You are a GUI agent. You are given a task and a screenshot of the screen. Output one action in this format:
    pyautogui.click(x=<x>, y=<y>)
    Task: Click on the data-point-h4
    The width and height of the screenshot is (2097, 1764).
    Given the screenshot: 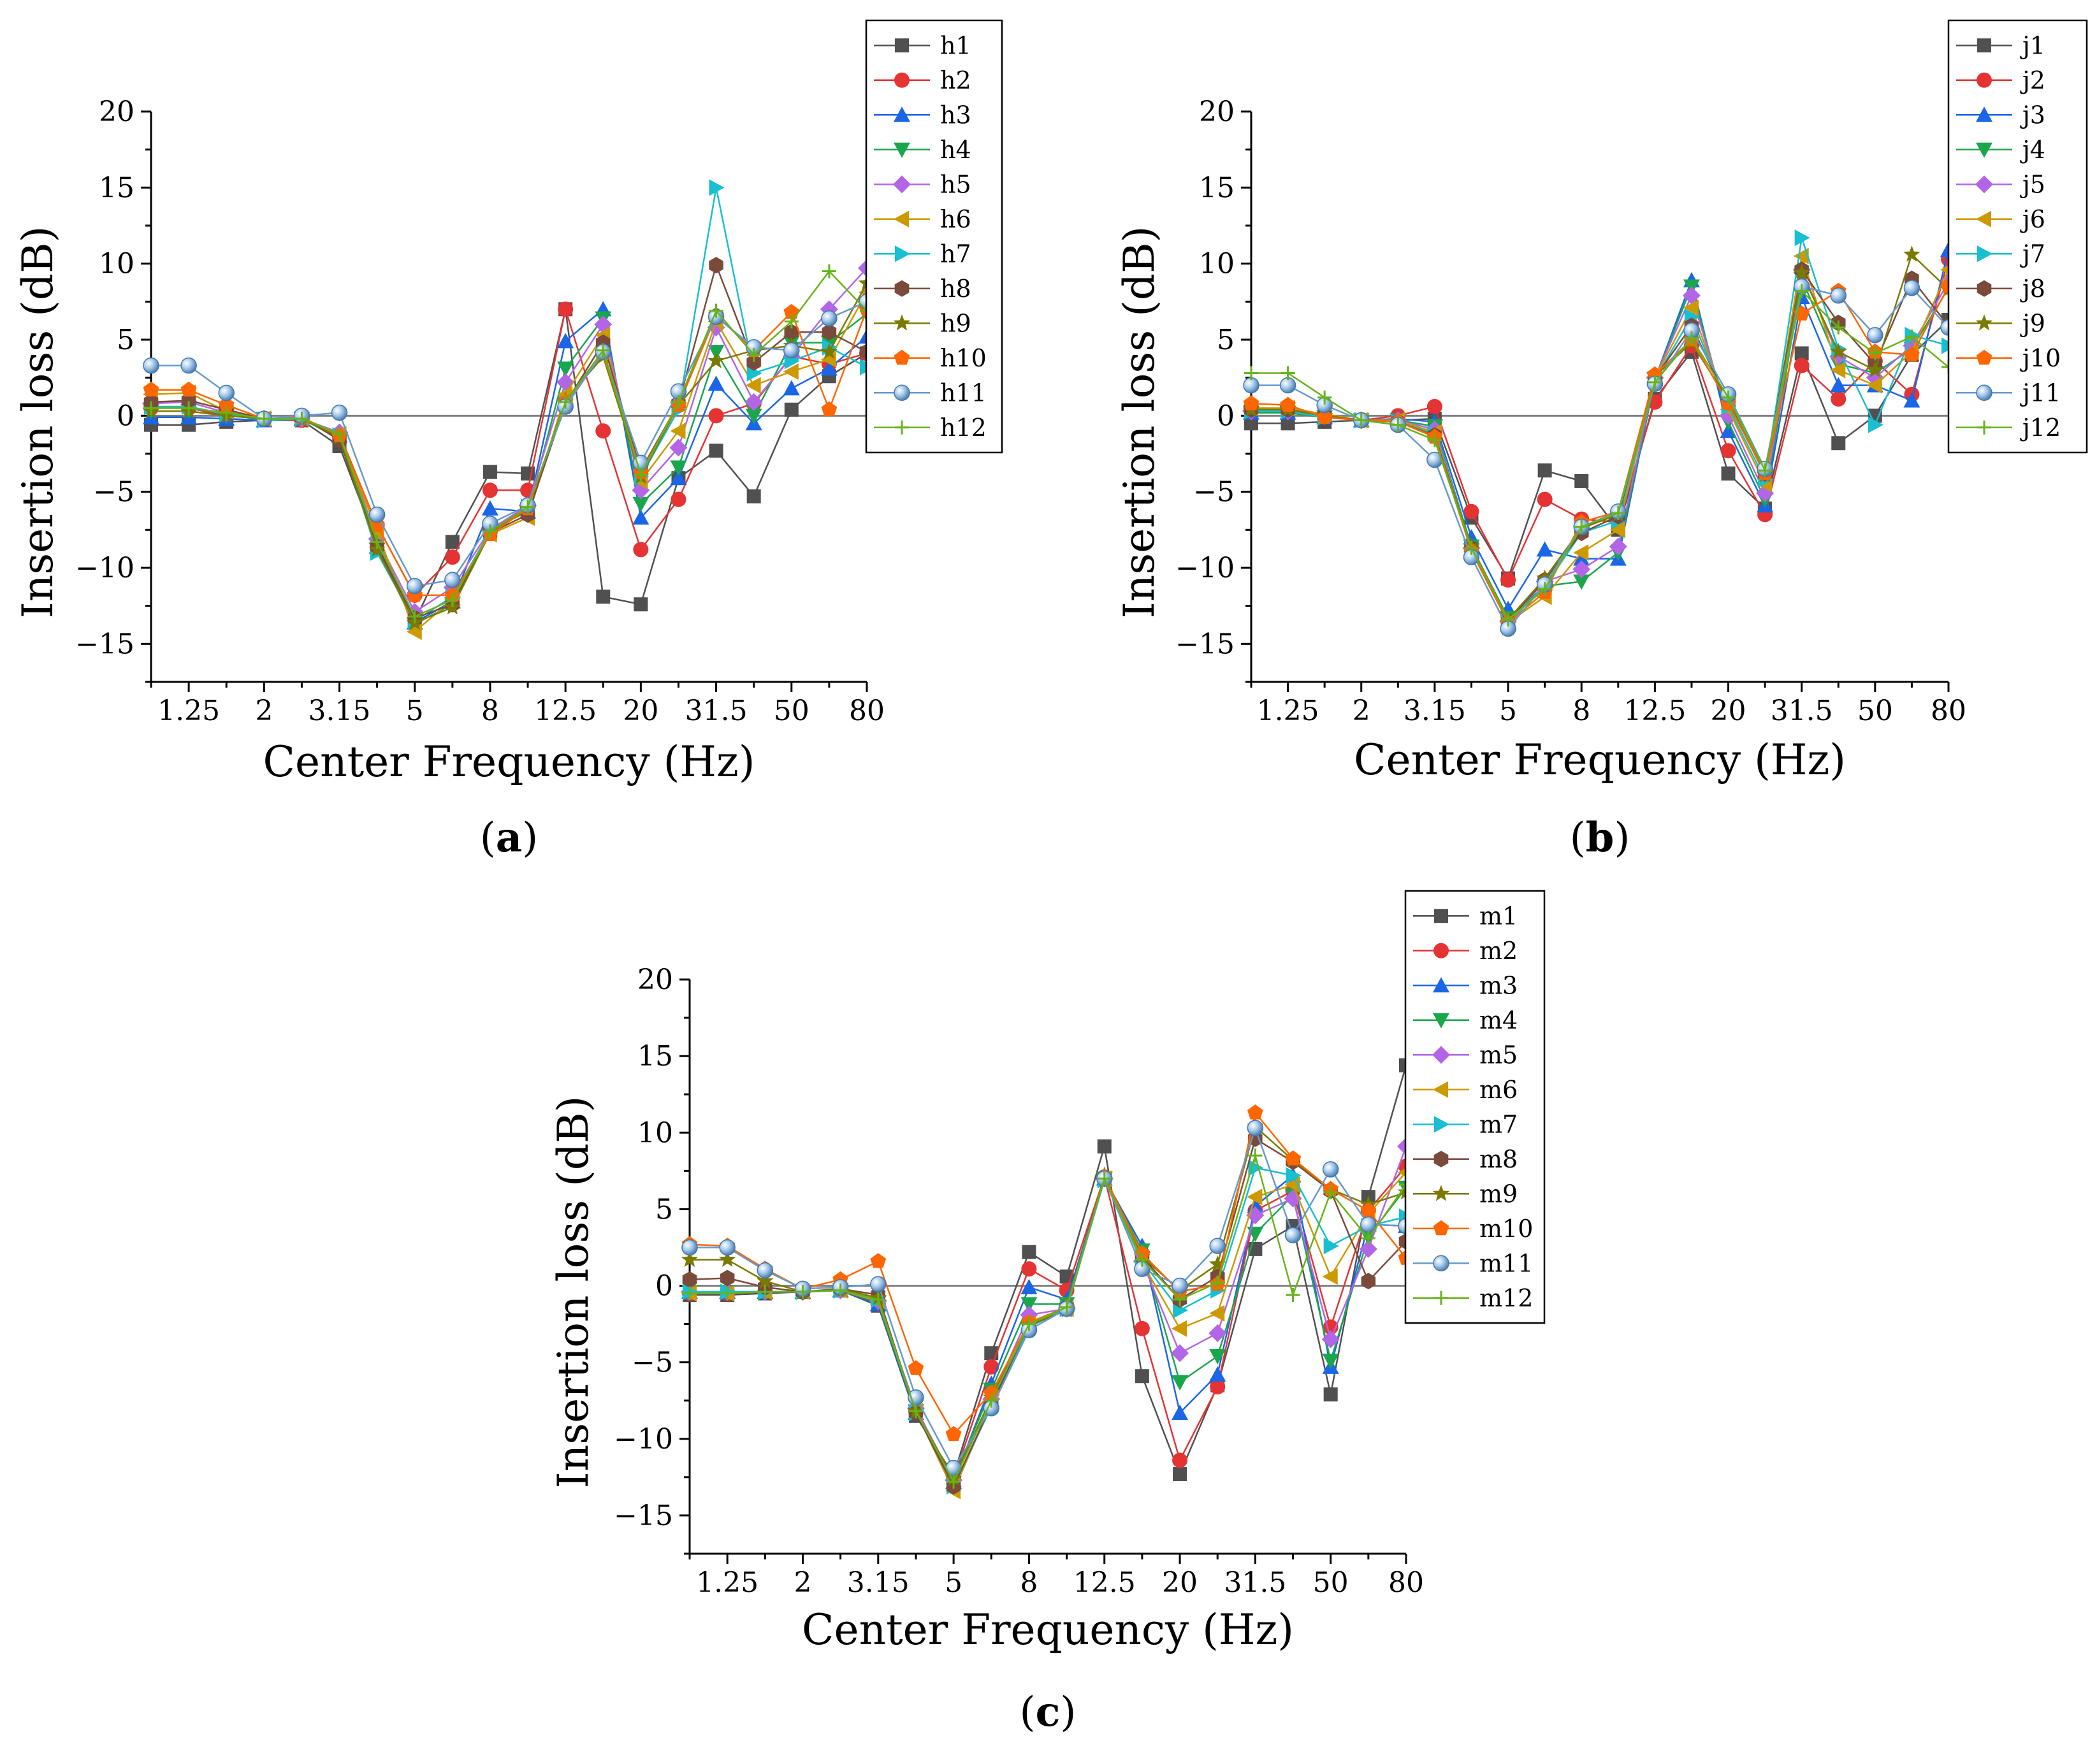 What is the action you would take?
    pyautogui.click(x=640, y=504)
    